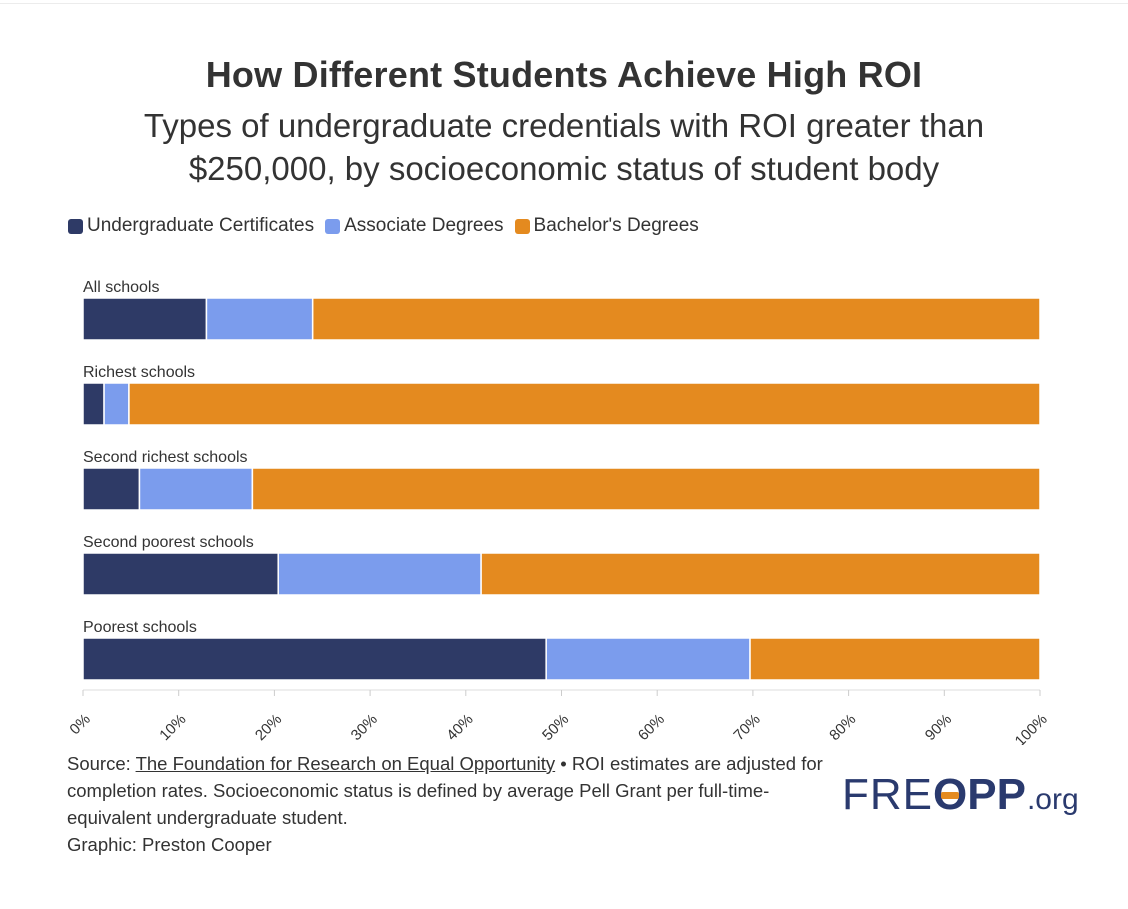 This screenshot has width=1128, height=909. What do you see at coordinates (887, 794) in the screenshot?
I see `logo-text-left: FRE` at bounding box center [887, 794].